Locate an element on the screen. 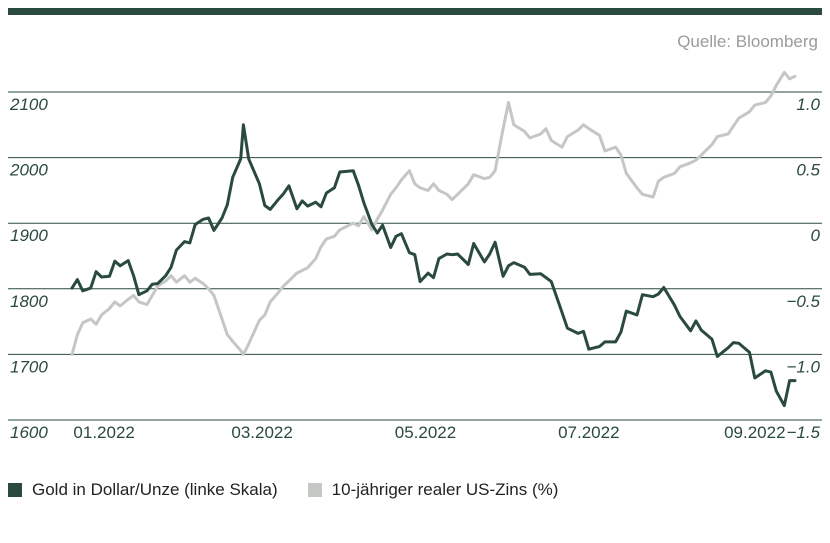 The width and height of the screenshot is (830, 543). right-tick-label: −1.0 is located at coordinates (803, 366).